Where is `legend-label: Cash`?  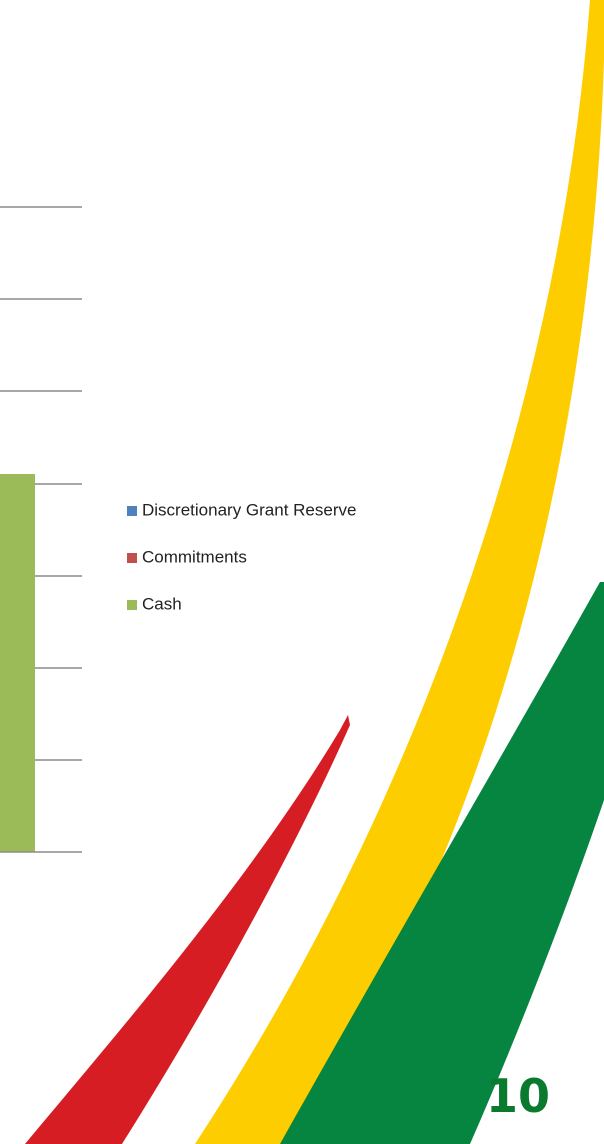
legend-label: Cash is located at coordinates (162, 603).